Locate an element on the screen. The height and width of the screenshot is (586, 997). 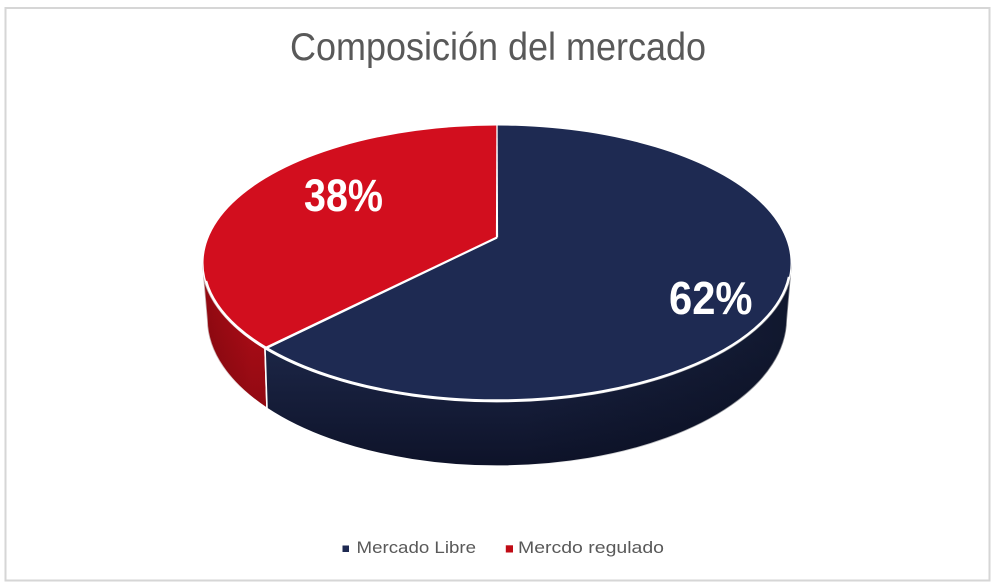
svg-text: 38% is located at coordinates (343, 195).